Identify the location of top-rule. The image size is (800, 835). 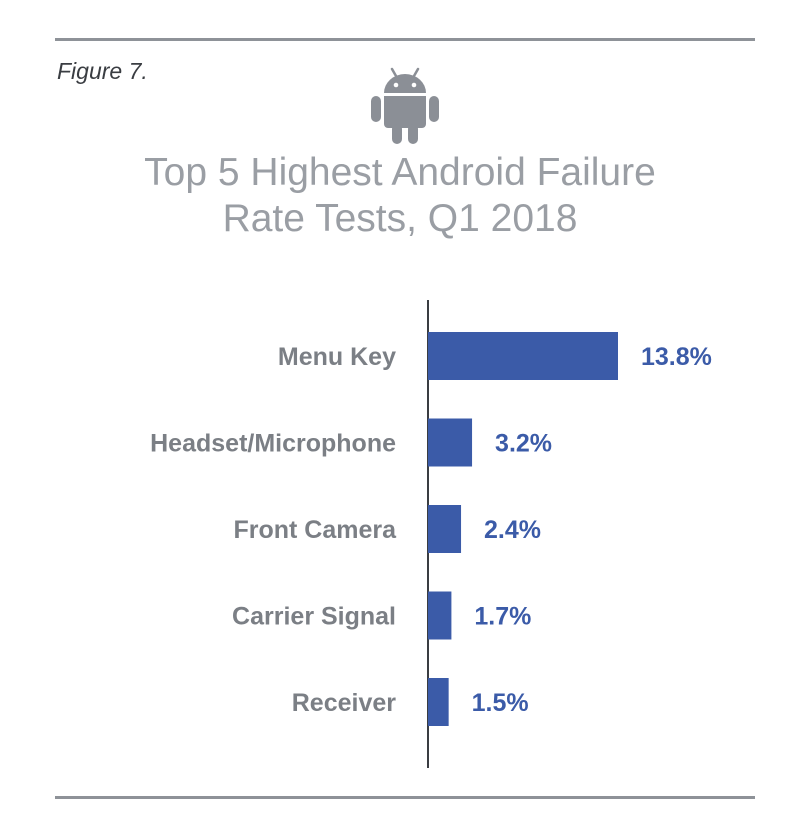
(405, 39).